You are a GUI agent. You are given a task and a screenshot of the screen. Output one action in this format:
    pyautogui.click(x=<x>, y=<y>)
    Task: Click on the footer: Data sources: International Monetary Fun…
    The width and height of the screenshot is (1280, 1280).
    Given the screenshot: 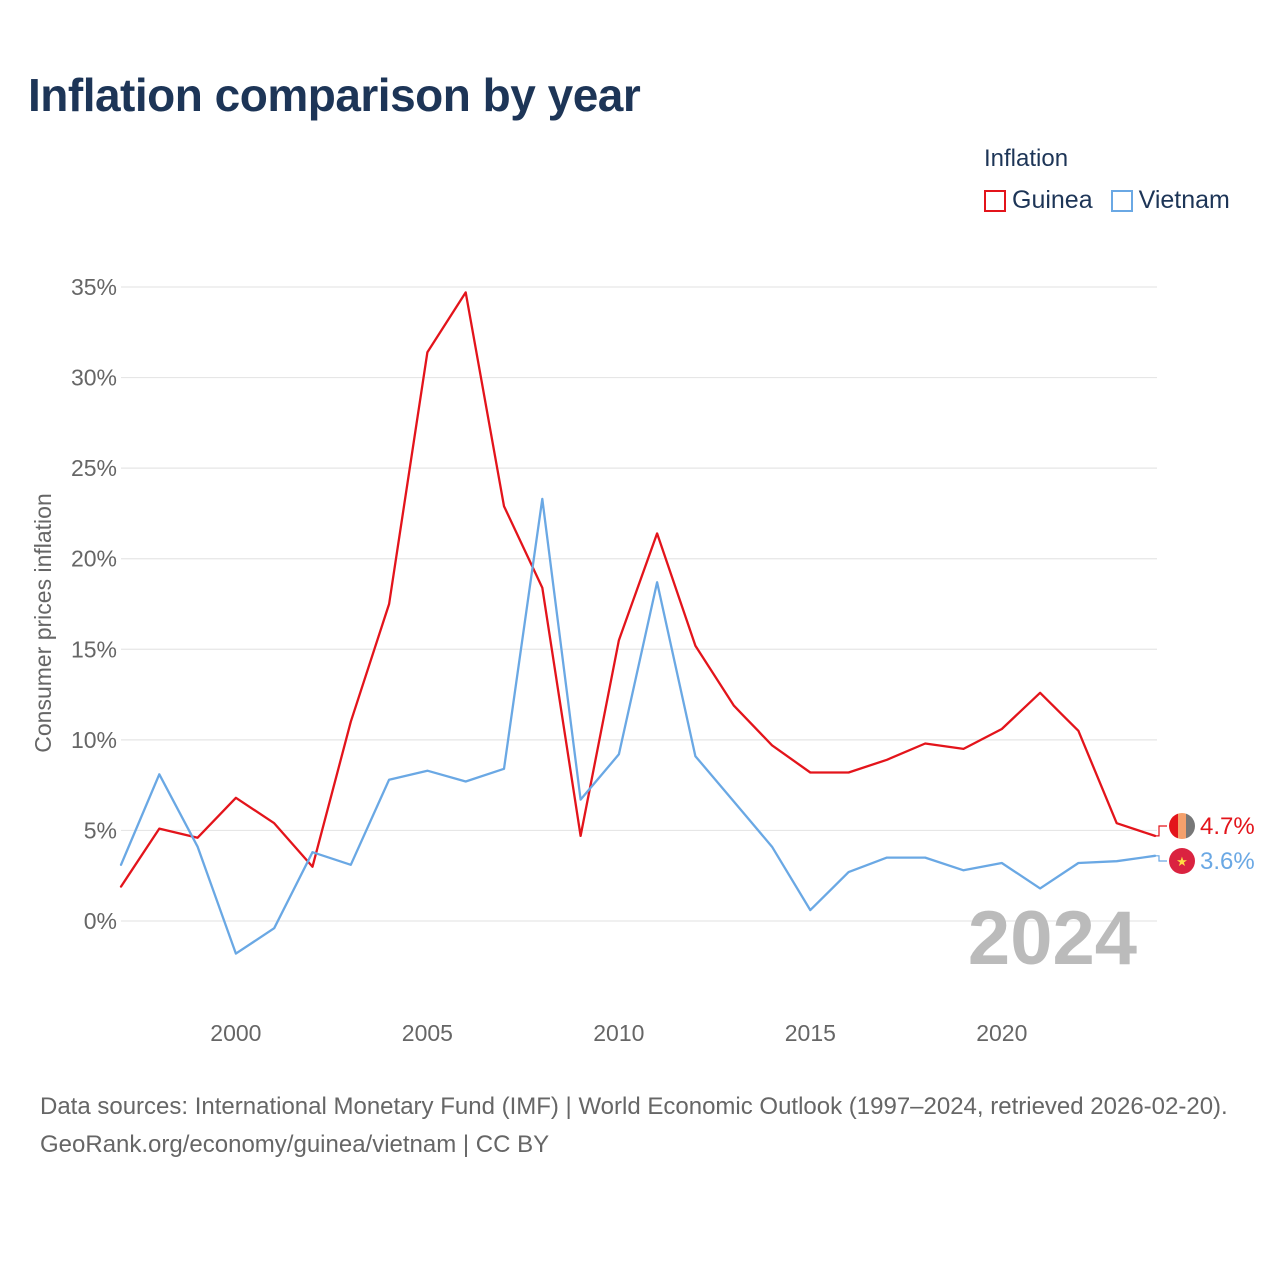 What is the action you would take?
    pyautogui.click(x=645, y=1126)
    